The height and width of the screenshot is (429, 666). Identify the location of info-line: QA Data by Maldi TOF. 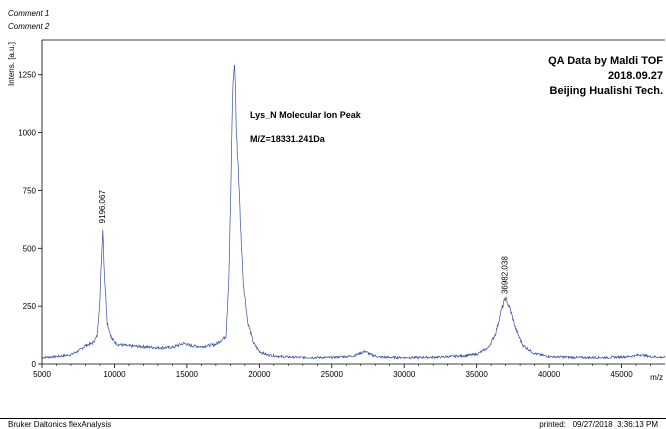
(605, 61).